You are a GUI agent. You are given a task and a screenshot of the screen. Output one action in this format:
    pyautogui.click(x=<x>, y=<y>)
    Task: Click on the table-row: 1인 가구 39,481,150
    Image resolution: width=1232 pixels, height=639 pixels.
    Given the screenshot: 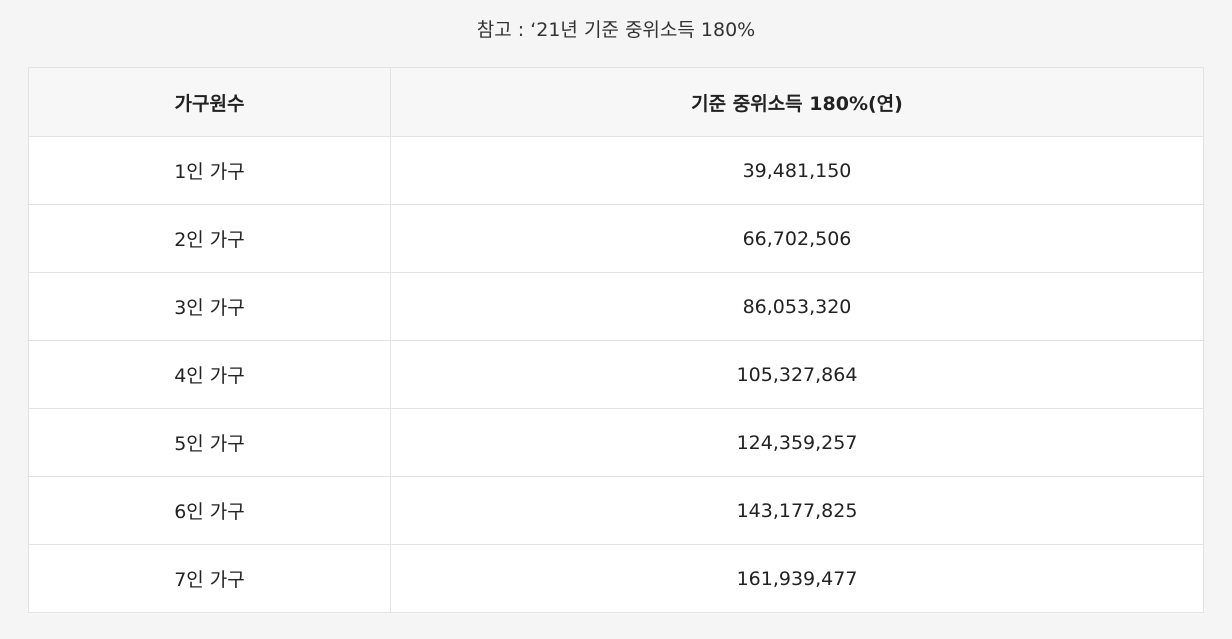 What is the action you would take?
    pyautogui.click(x=616, y=170)
    